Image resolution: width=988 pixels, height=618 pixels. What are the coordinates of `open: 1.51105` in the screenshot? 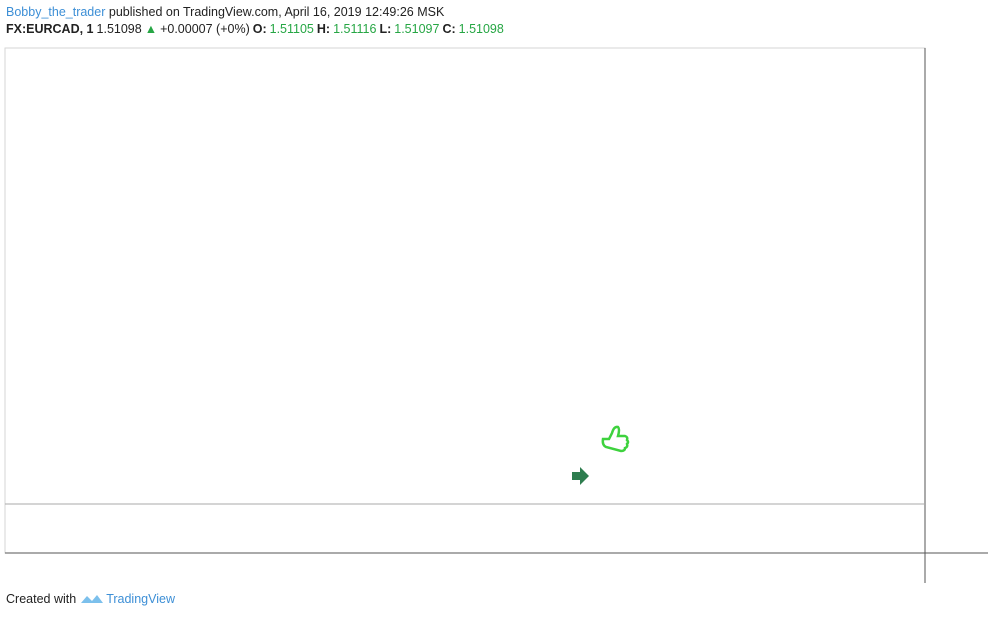 It's located at (291, 29).